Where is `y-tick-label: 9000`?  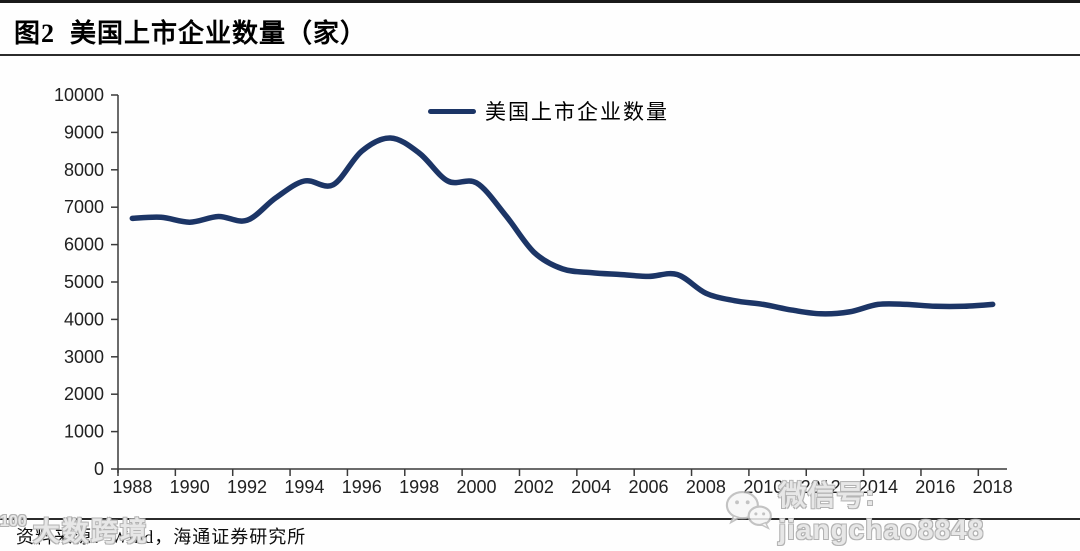
y-tick-label: 9000 is located at coordinates (84, 132).